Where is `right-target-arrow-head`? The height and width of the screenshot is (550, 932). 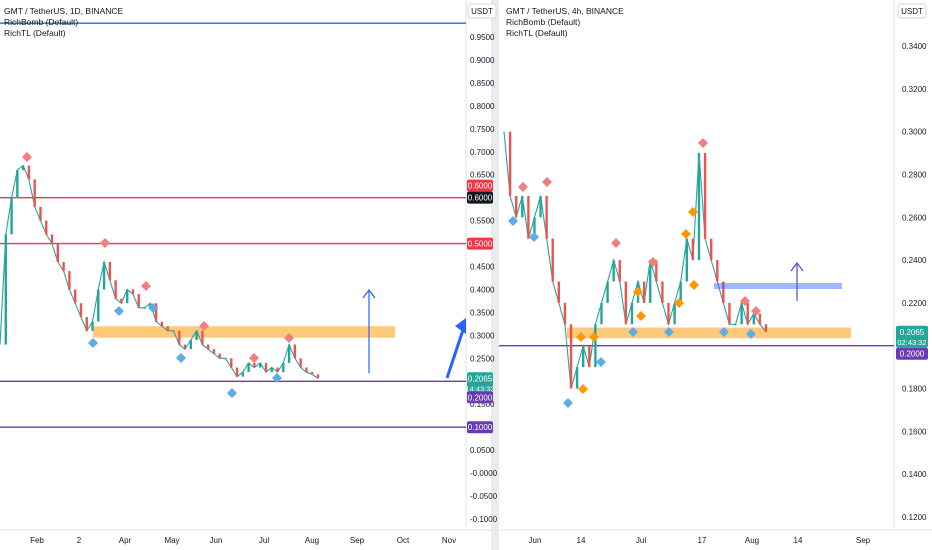
right-target-arrow-head is located at coordinates (797, 267).